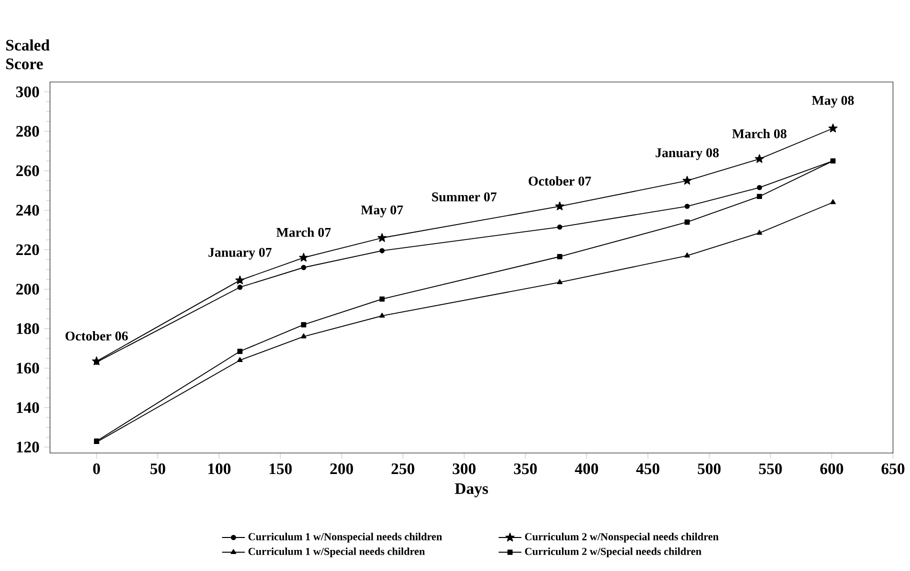 This screenshot has width=910, height=571. Describe the element at coordinates (709, 468) in the screenshot. I see `x-tick-label: 500` at that location.